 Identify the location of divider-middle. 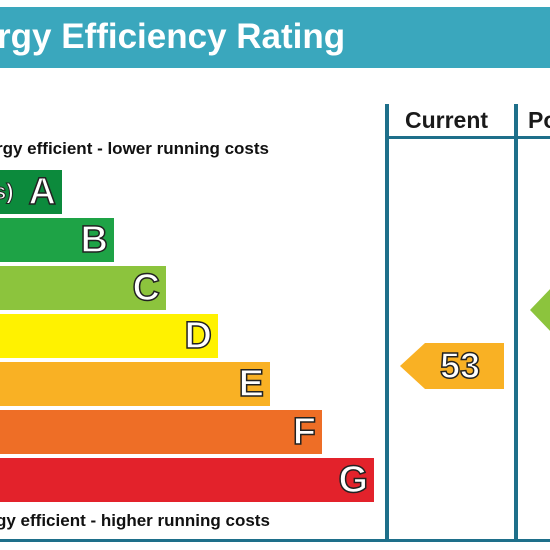
(516, 322).